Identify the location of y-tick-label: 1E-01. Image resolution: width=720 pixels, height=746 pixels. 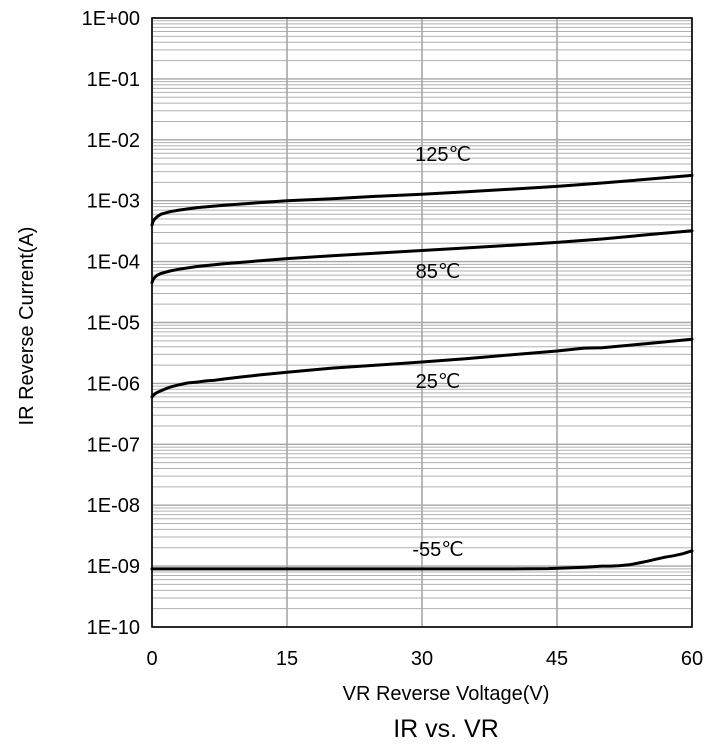
(113, 80).